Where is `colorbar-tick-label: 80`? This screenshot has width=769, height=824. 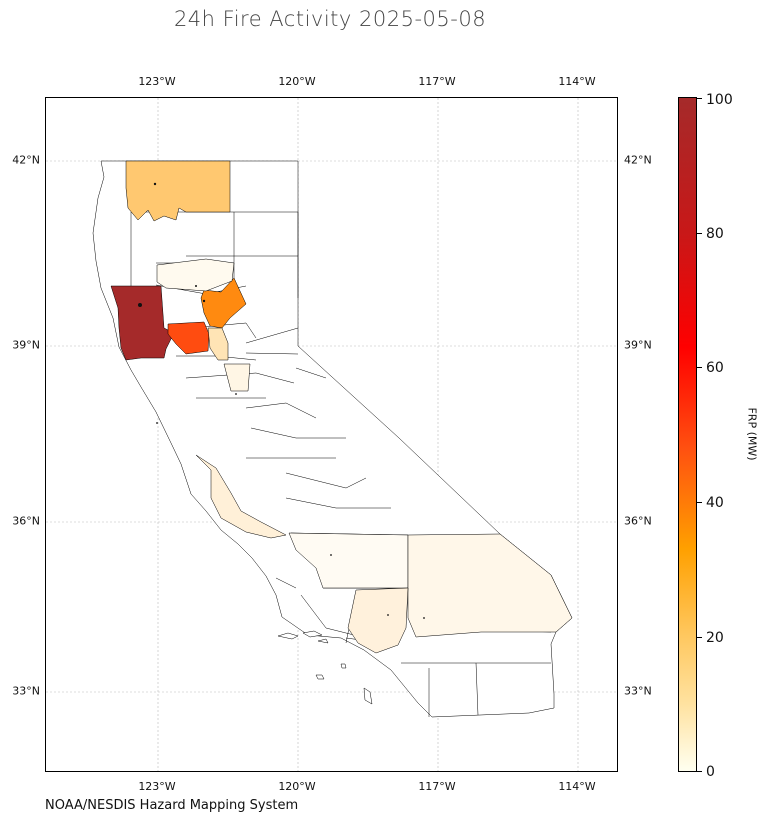 colorbar-tick-label: 80 is located at coordinates (715, 234).